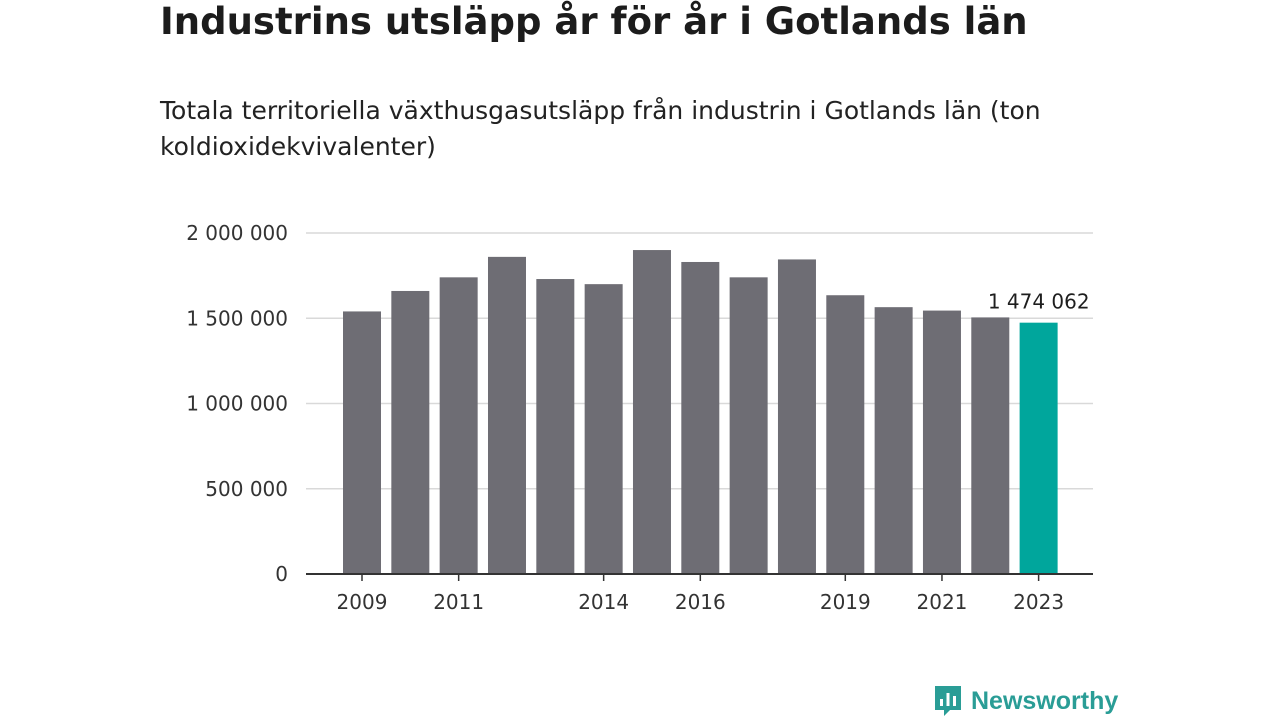 This screenshot has width=1280, height=720. I want to click on y-tick-label: 1 500 000, so click(237, 318).